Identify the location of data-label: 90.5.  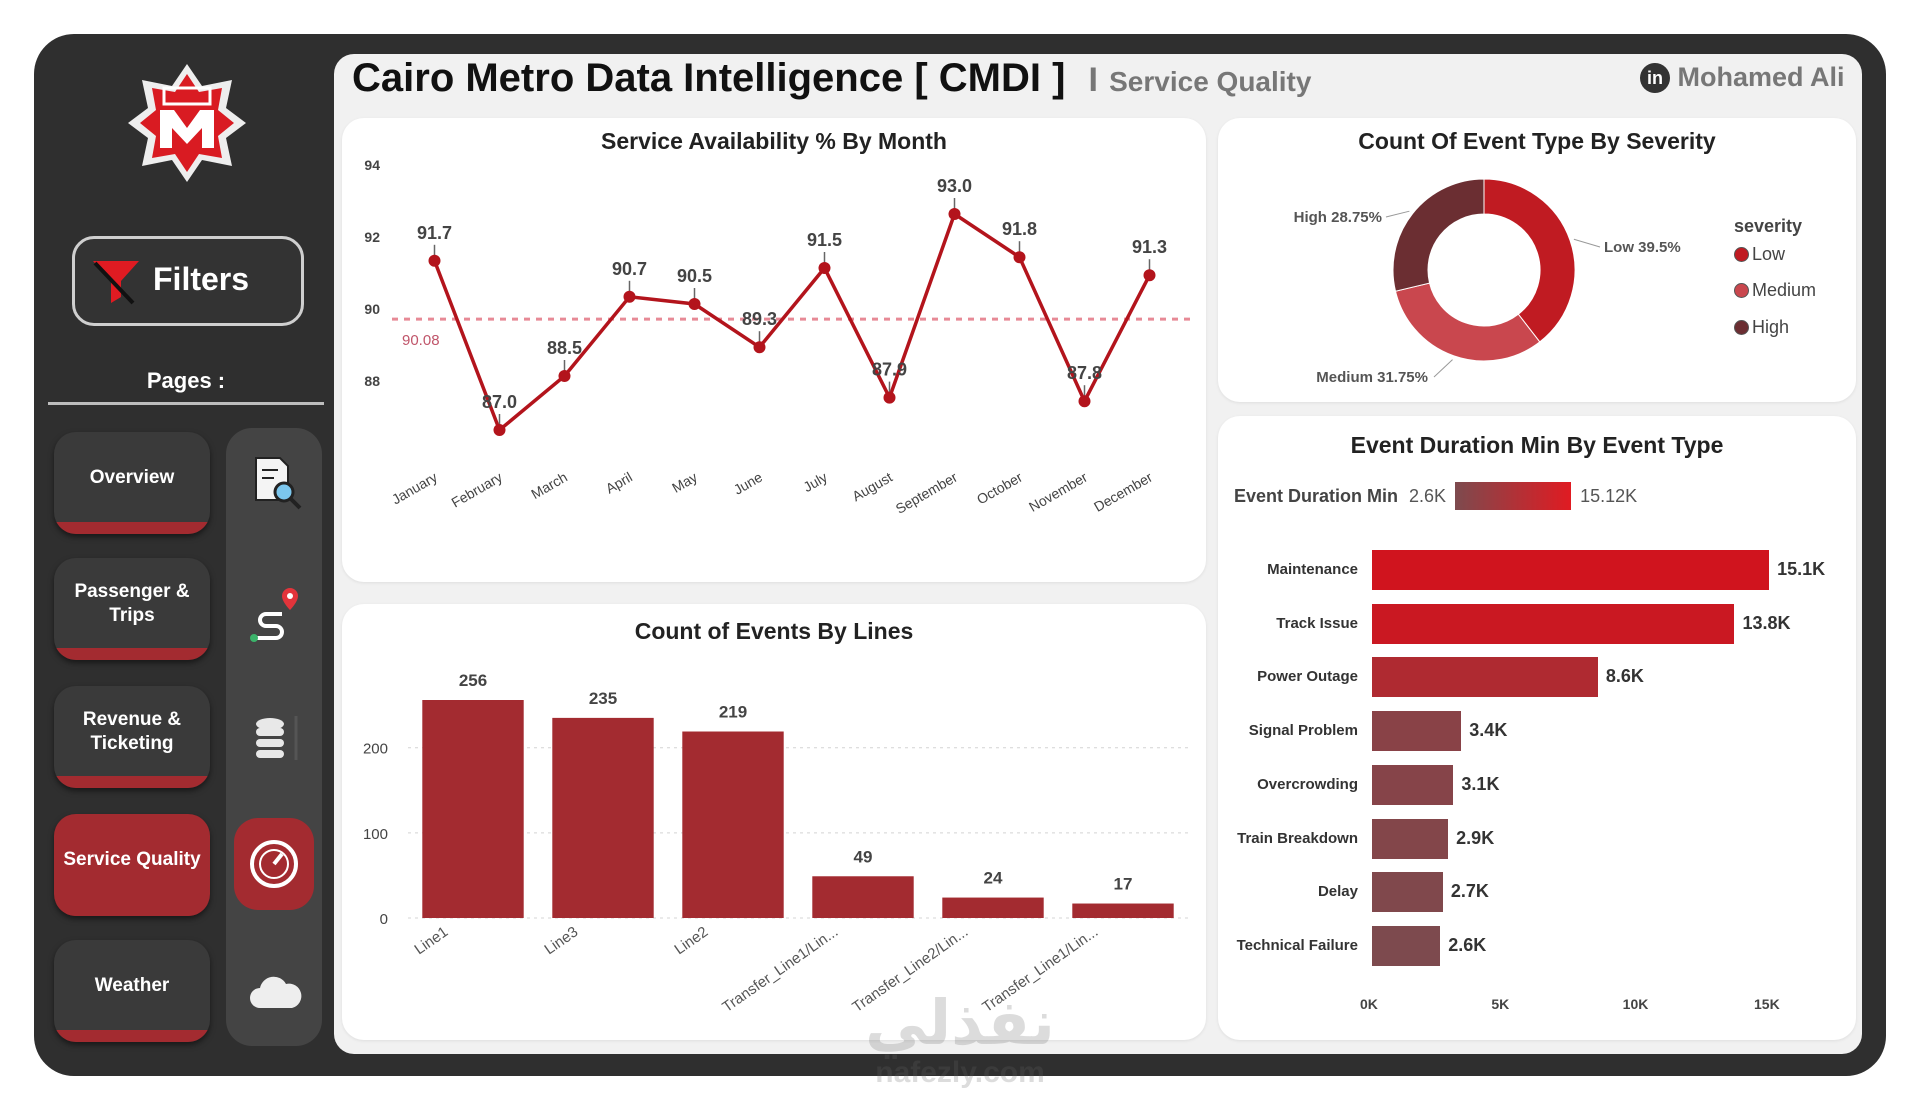
(694, 276).